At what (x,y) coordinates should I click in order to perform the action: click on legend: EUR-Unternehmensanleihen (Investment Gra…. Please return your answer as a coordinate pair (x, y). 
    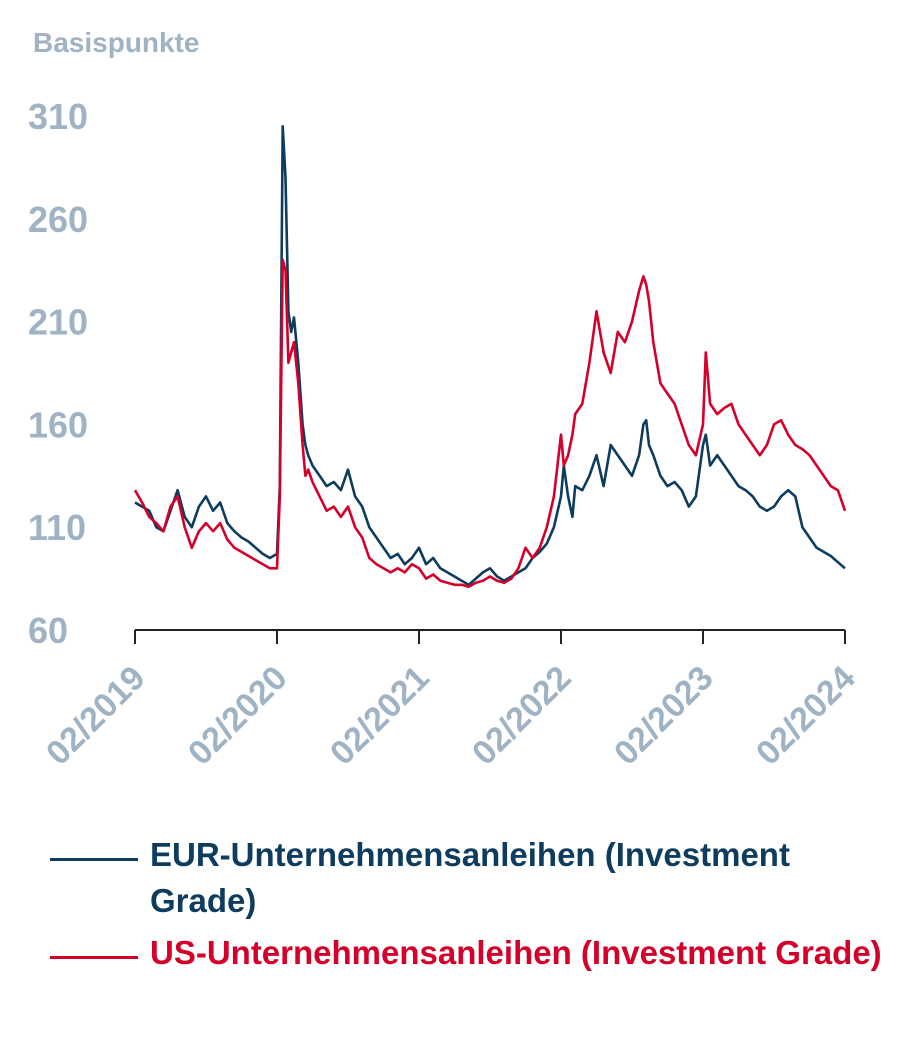
    Looking at the image, I should click on (475, 907).